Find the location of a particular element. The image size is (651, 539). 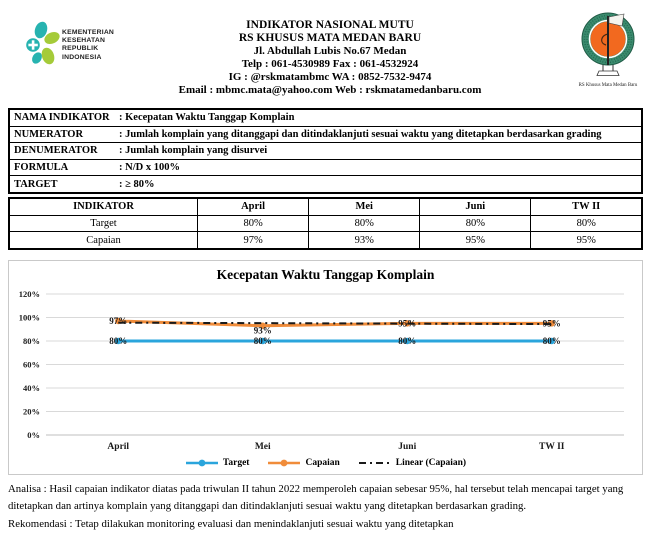

ministry-text-line: INDONESIA is located at coordinates (82, 57).